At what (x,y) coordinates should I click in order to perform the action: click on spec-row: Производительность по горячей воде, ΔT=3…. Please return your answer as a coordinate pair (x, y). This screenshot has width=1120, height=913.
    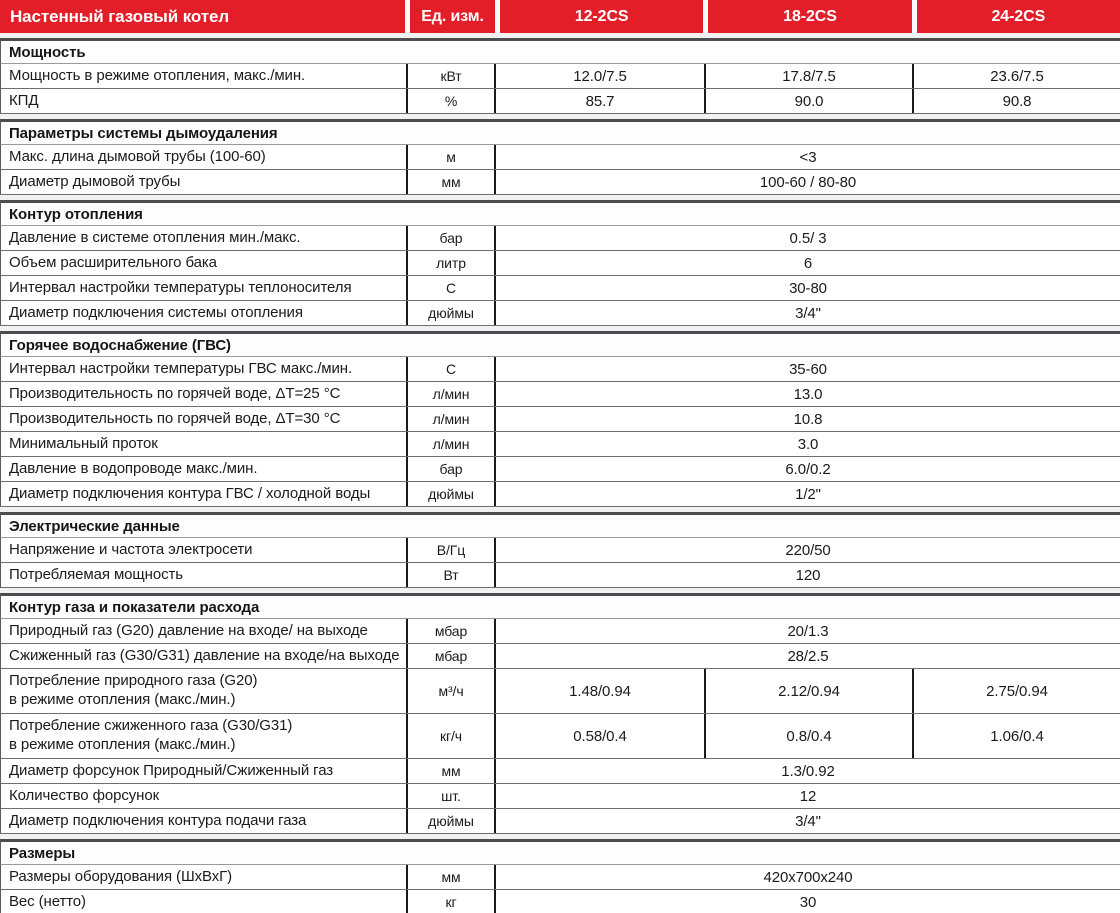
    Looking at the image, I should click on (560, 419).